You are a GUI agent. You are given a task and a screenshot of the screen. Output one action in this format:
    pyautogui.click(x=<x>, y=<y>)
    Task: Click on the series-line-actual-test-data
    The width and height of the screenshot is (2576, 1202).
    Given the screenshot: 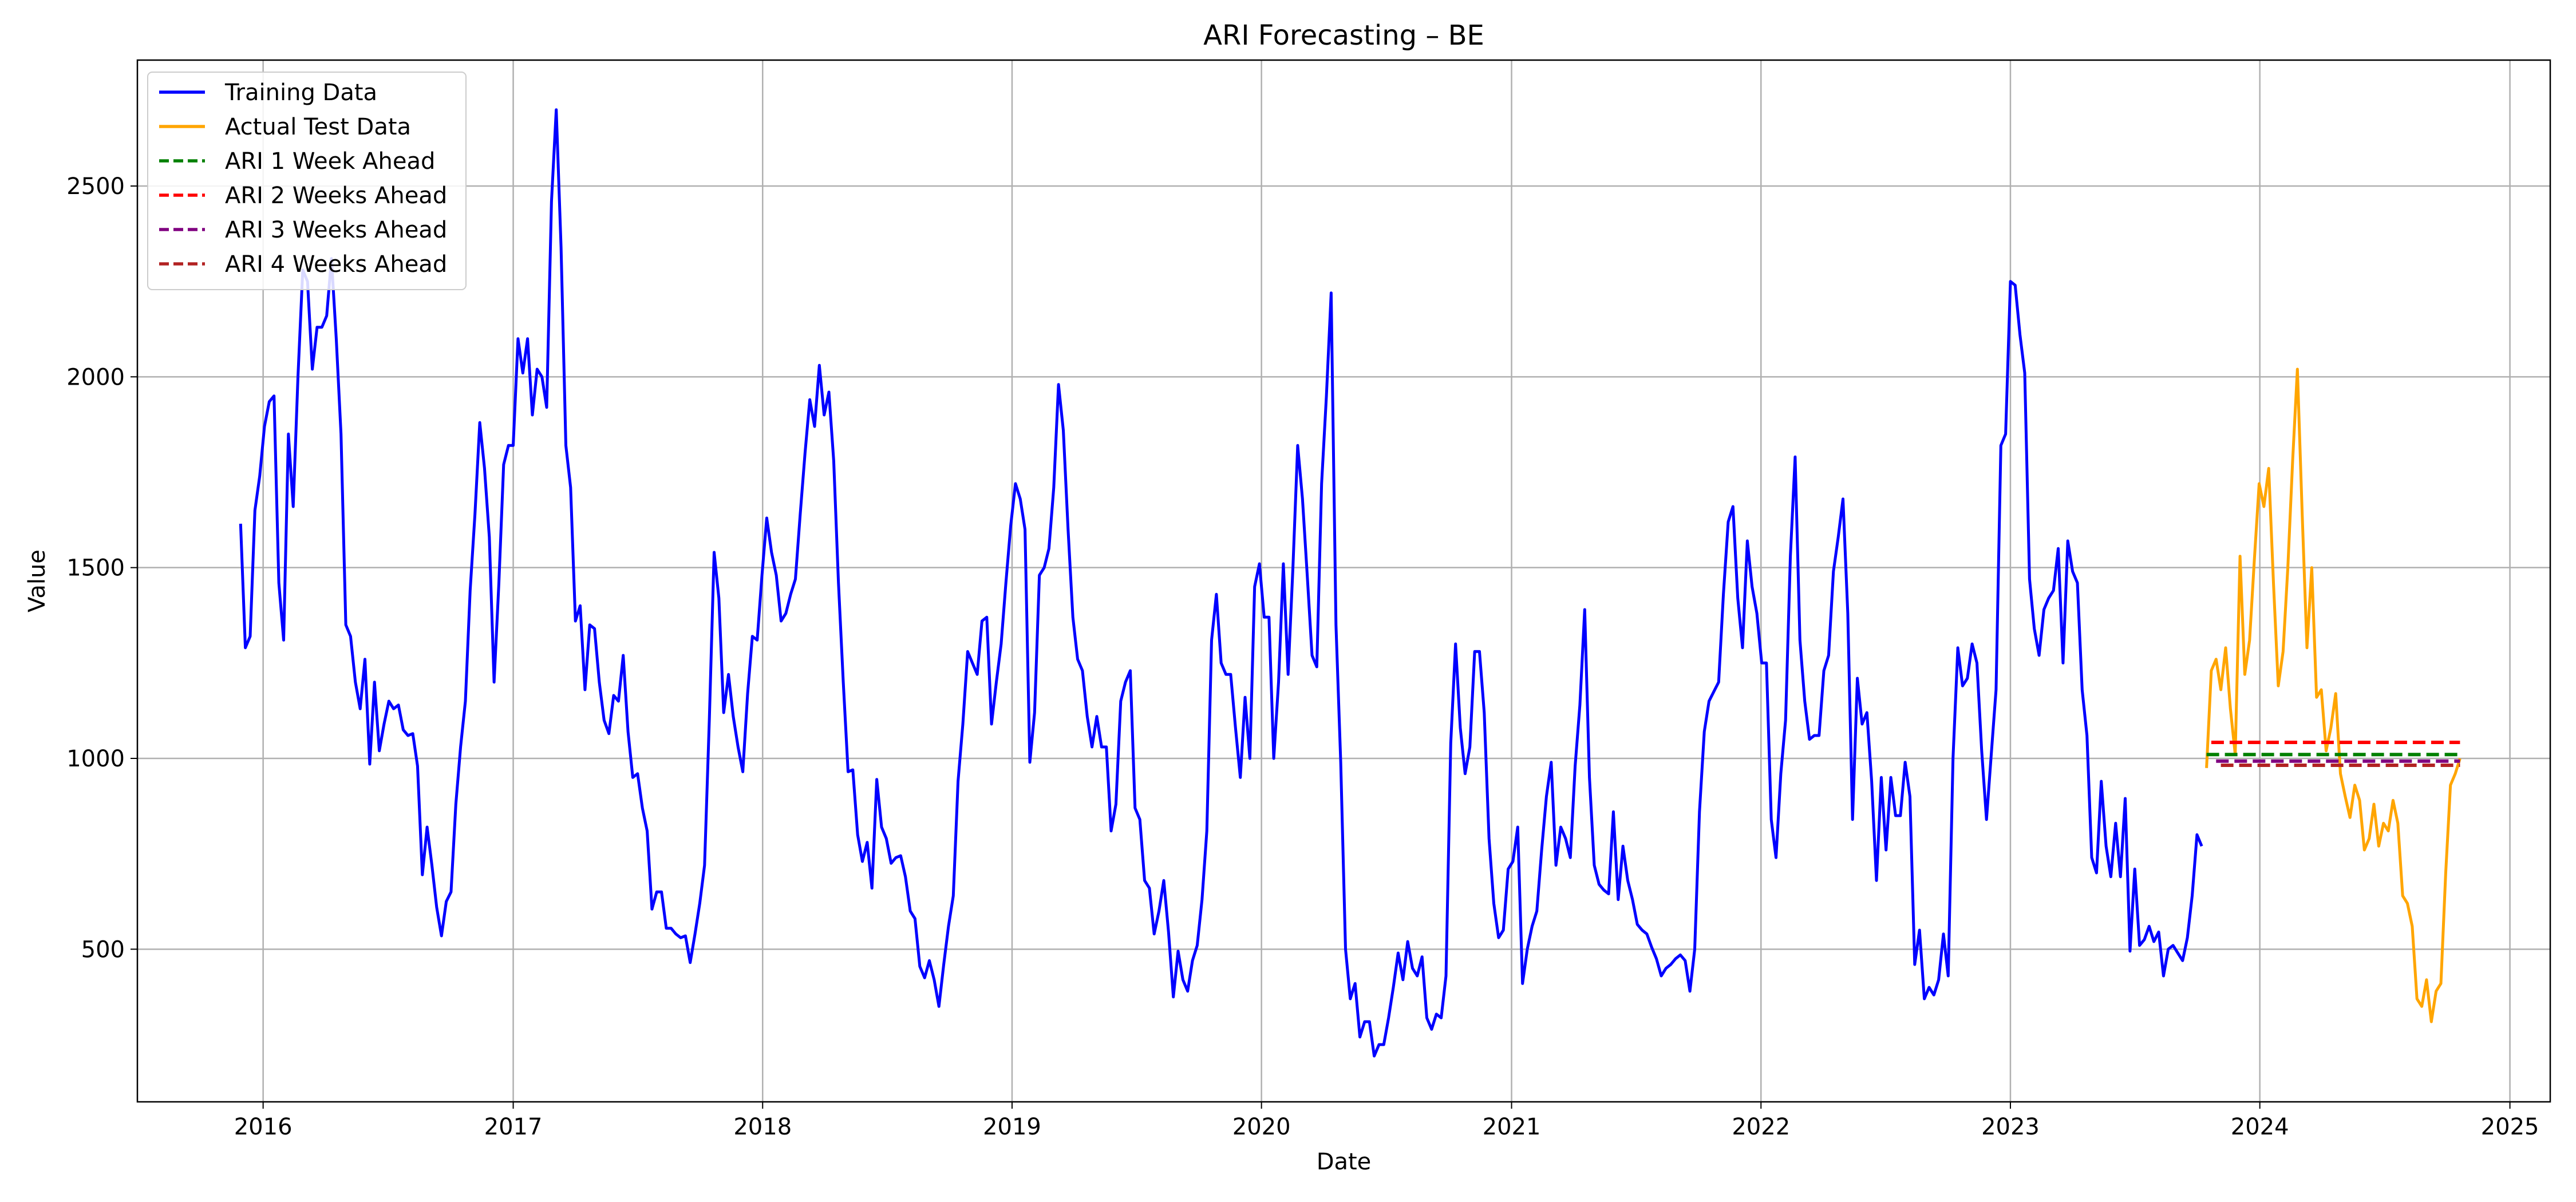 What is the action you would take?
    pyautogui.click(x=2333, y=695)
    